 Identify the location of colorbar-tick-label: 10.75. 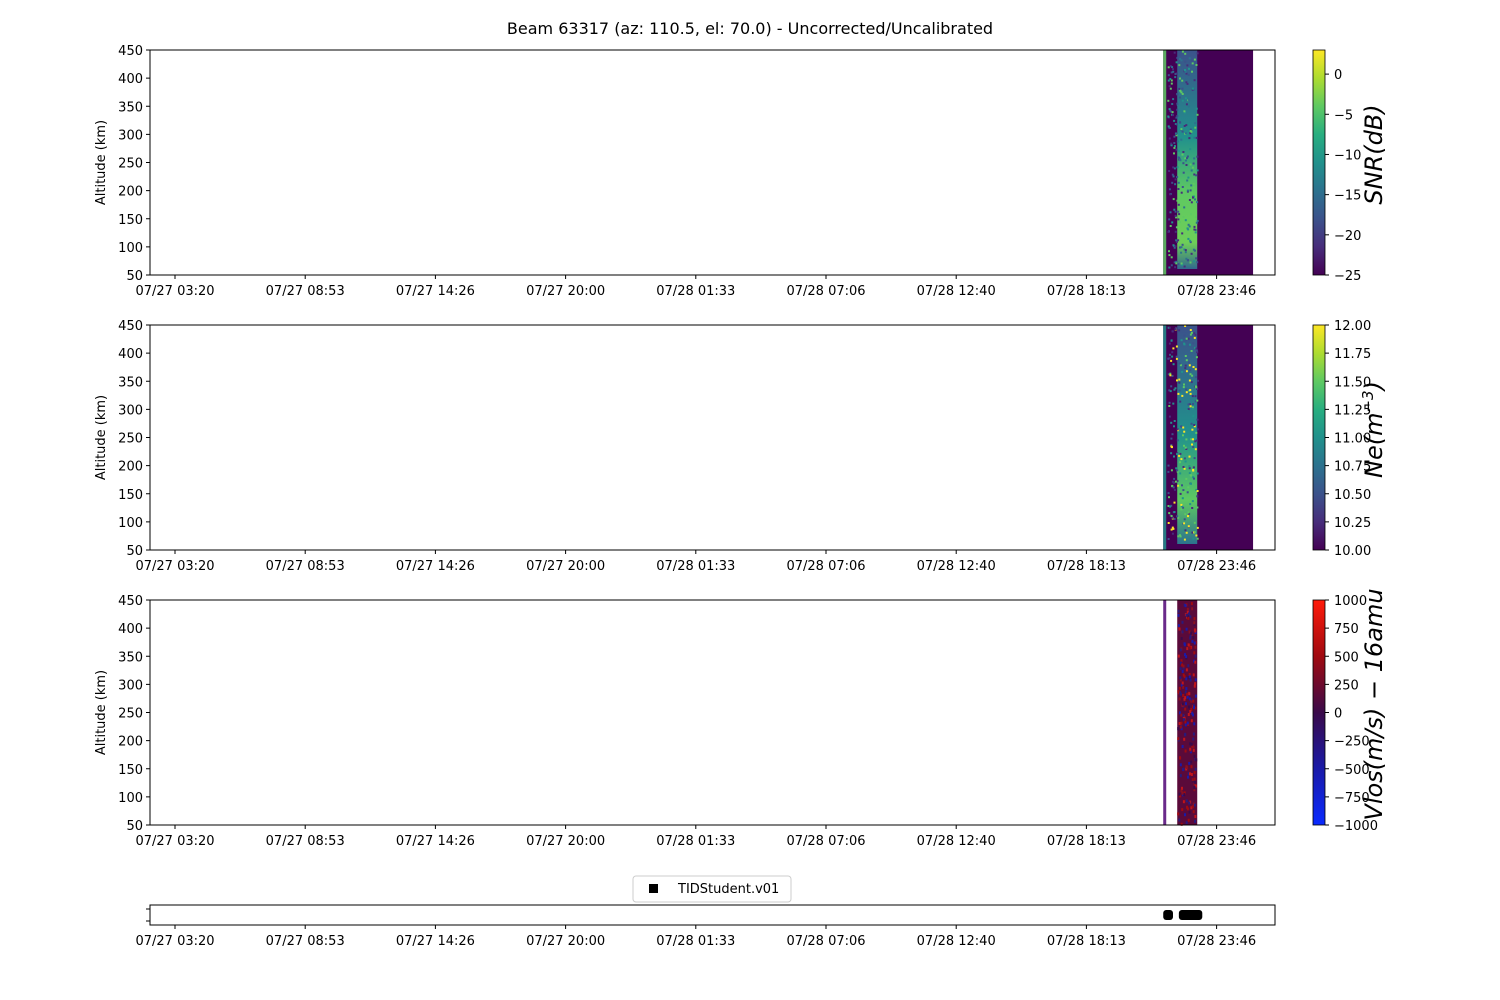
(1352, 467).